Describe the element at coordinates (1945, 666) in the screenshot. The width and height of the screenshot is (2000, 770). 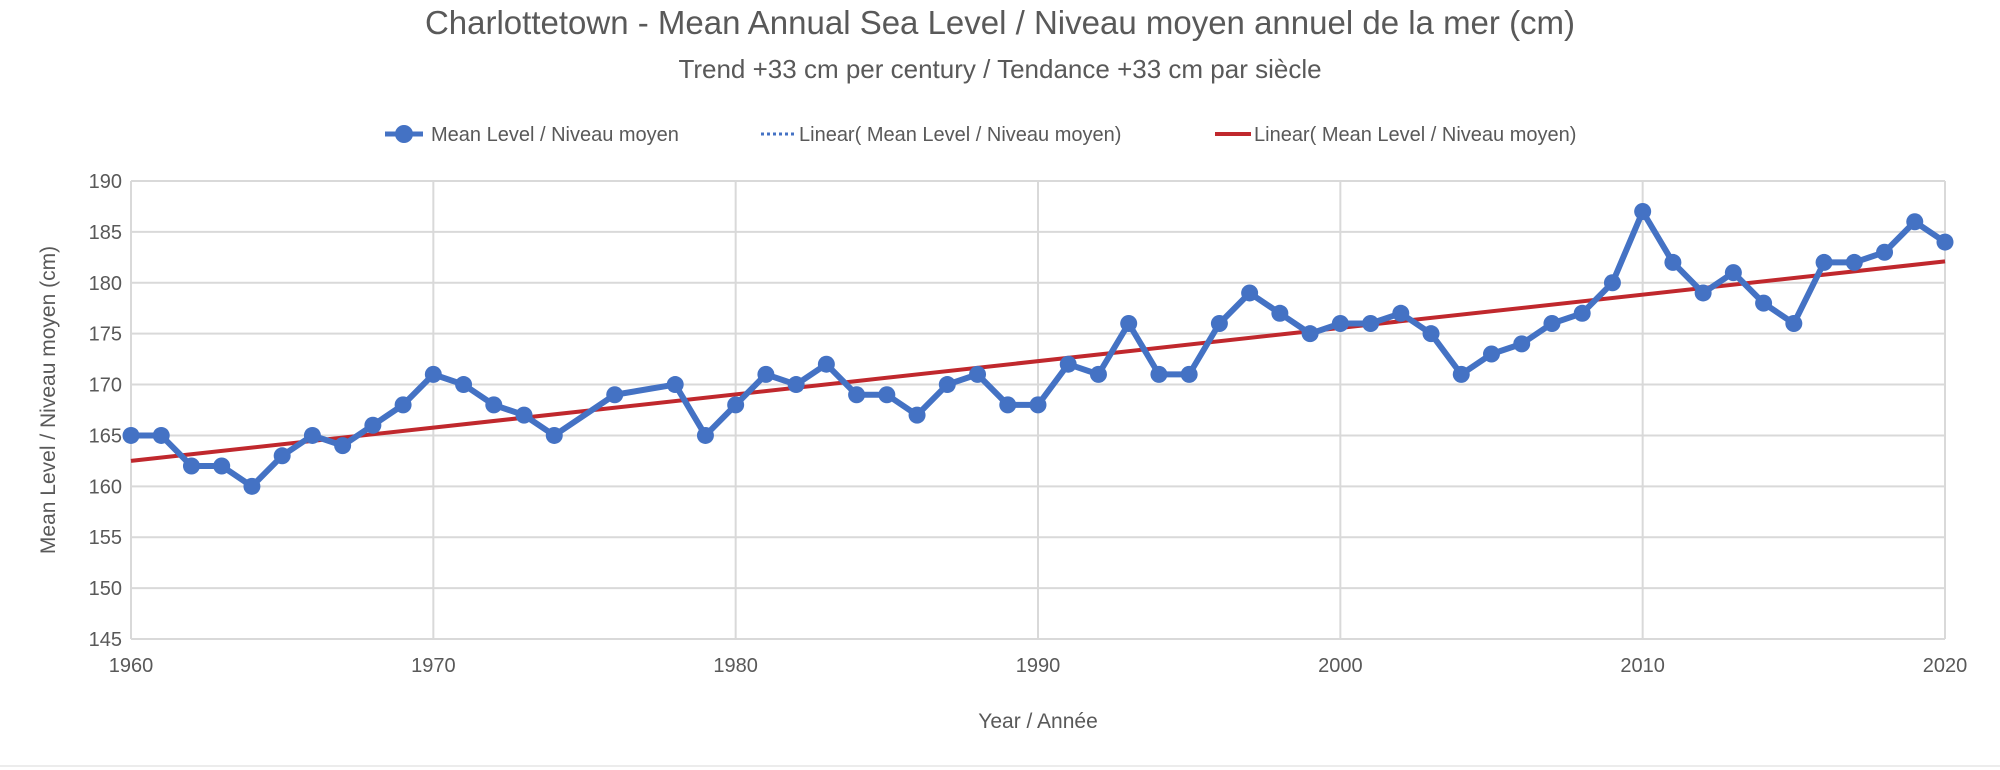
I see `x-tick-label: 2020` at that location.